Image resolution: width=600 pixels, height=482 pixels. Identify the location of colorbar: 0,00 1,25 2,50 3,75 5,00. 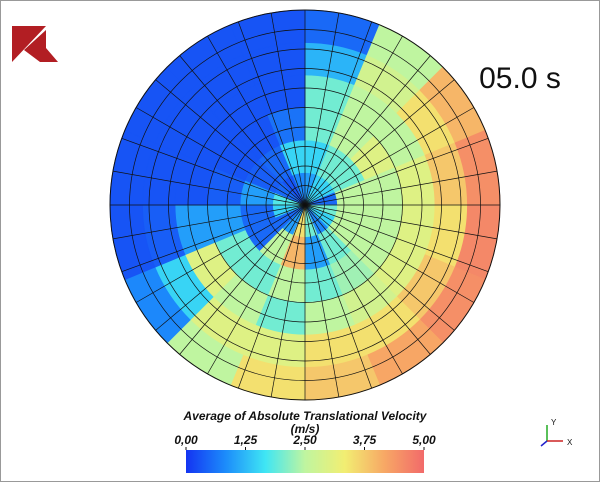
(305, 453).